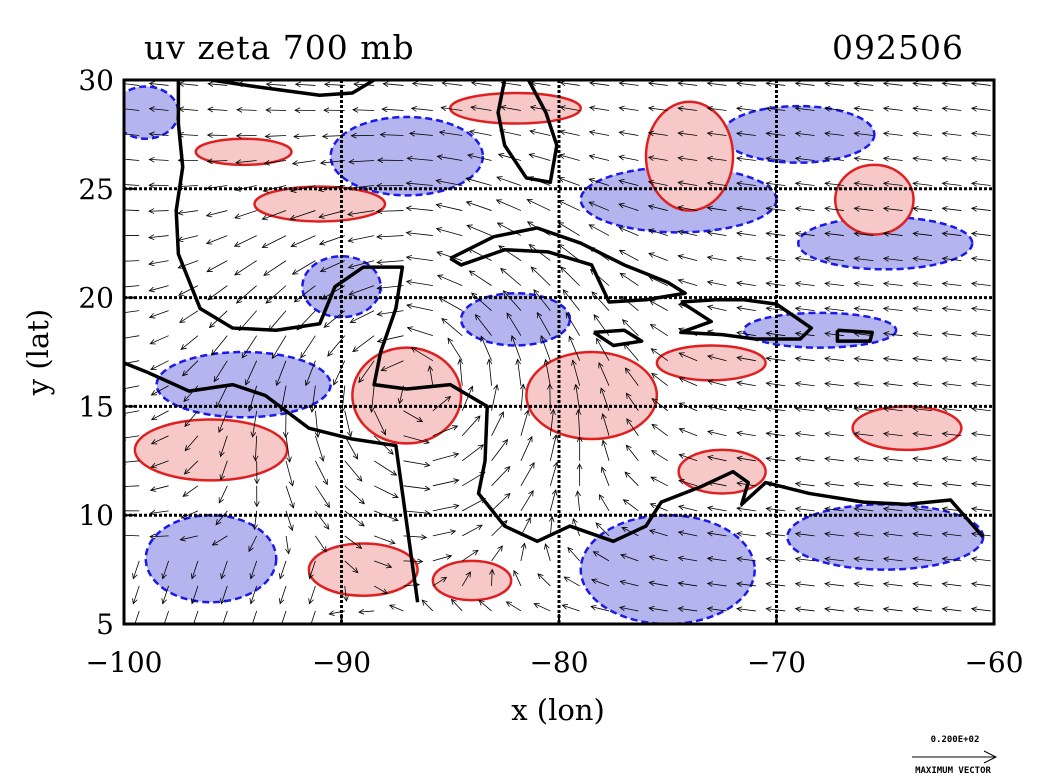 The width and height of the screenshot is (1056, 783). I want to click on reference-vector-magnitude: 0.200E+02, so click(955, 740).